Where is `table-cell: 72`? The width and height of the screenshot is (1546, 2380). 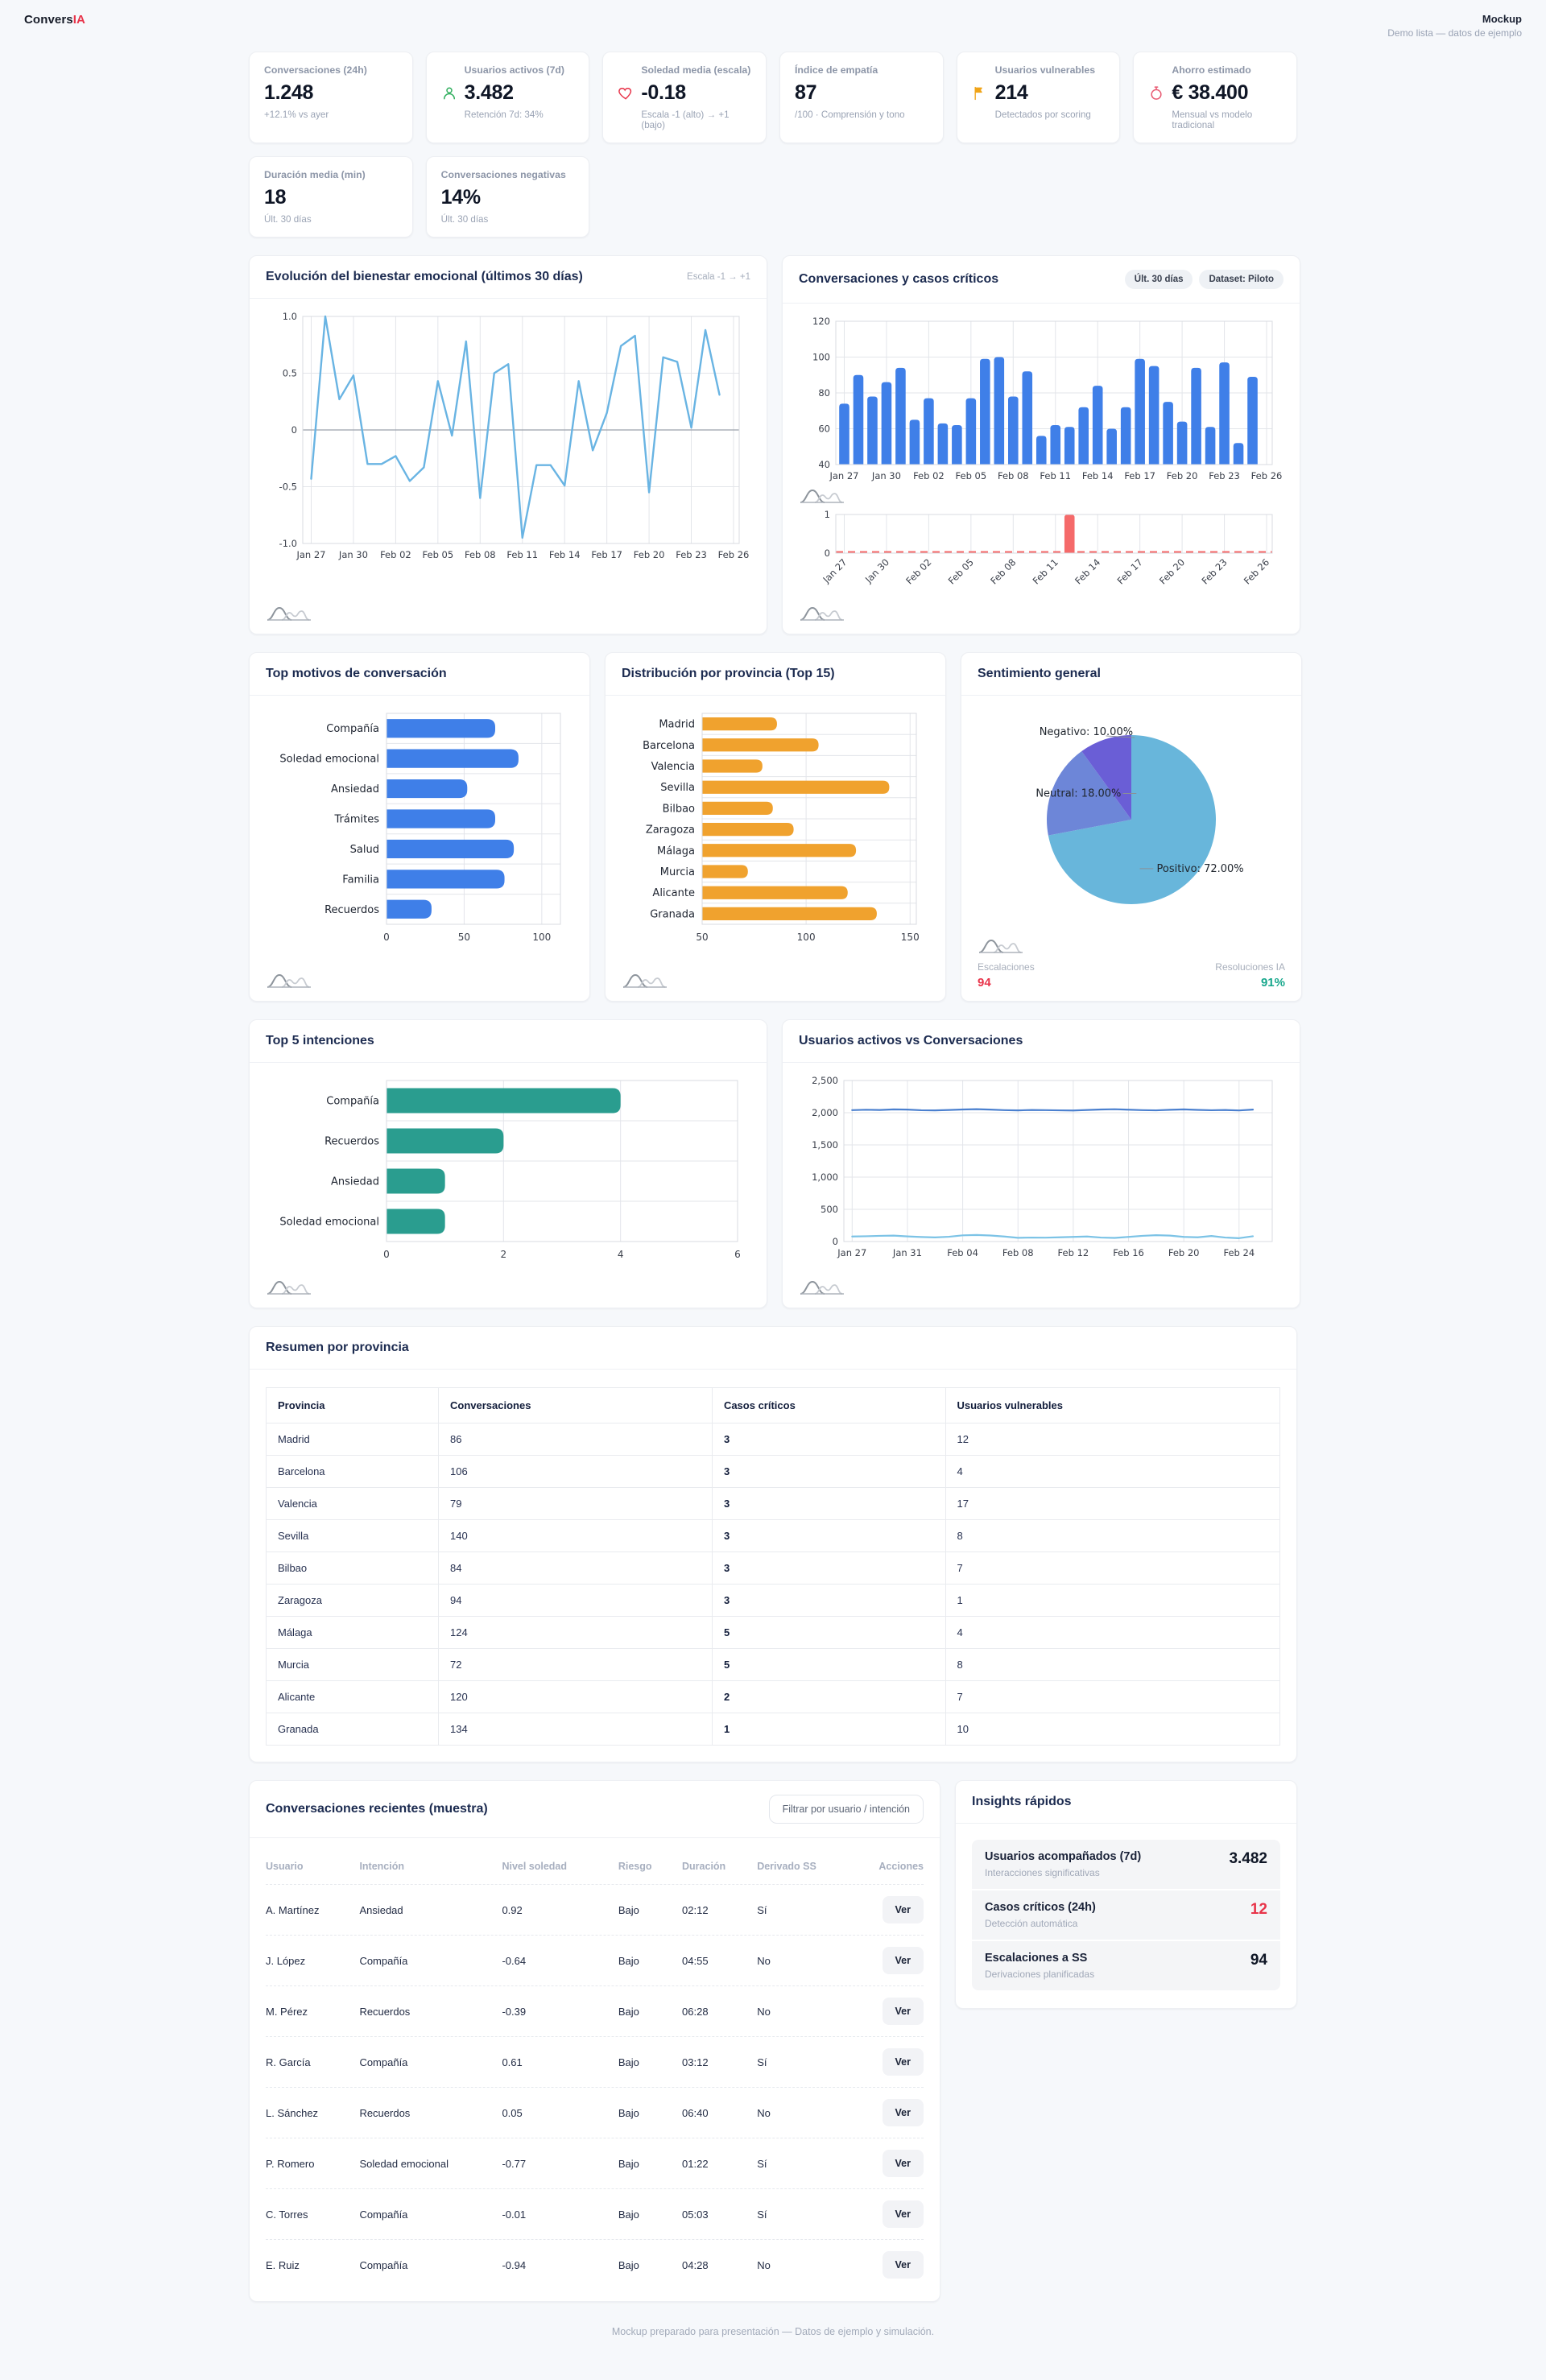 table-cell: 72 is located at coordinates (575, 1664).